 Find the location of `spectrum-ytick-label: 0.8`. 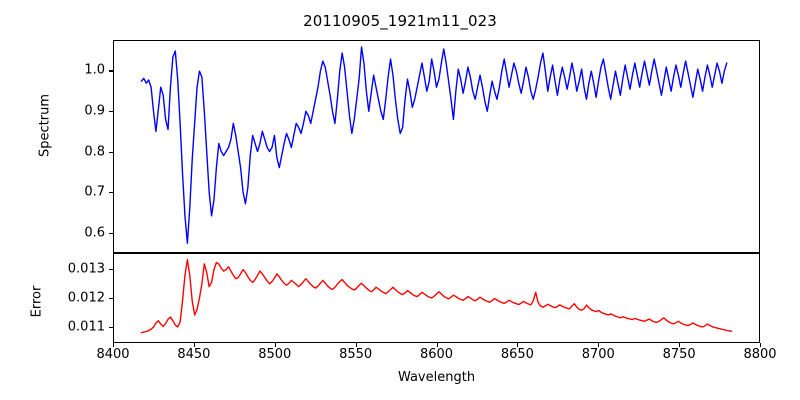

spectrum-ytick-label: 0.8 is located at coordinates (94, 152).